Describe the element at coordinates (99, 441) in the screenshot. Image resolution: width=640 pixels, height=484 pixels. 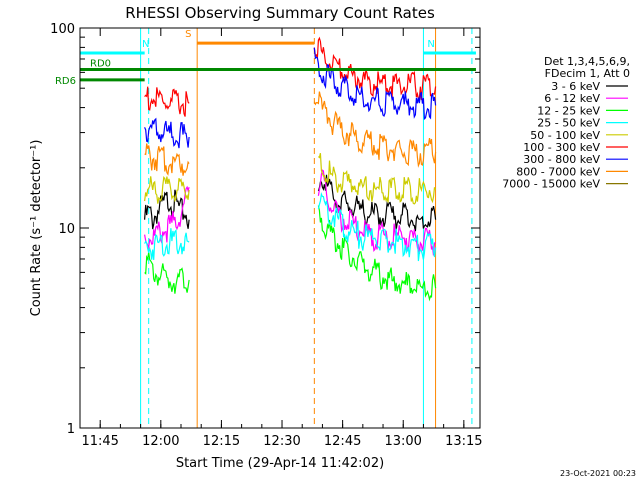
I see `x-tick-label: 11:45` at that location.